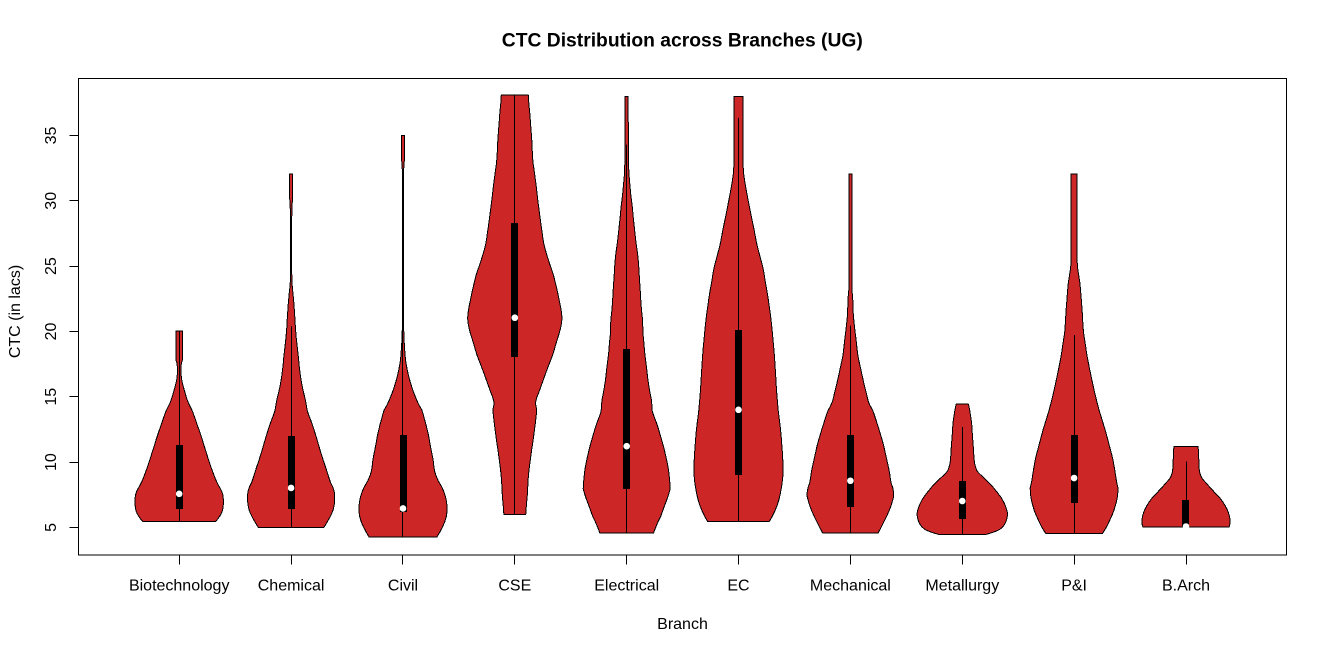 Image resolution: width=1327 pixels, height=653 pixels. What do you see at coordinates (51, 201) in the screenshot?
I see `svg-text: 30` at bounding box center [51, 201].